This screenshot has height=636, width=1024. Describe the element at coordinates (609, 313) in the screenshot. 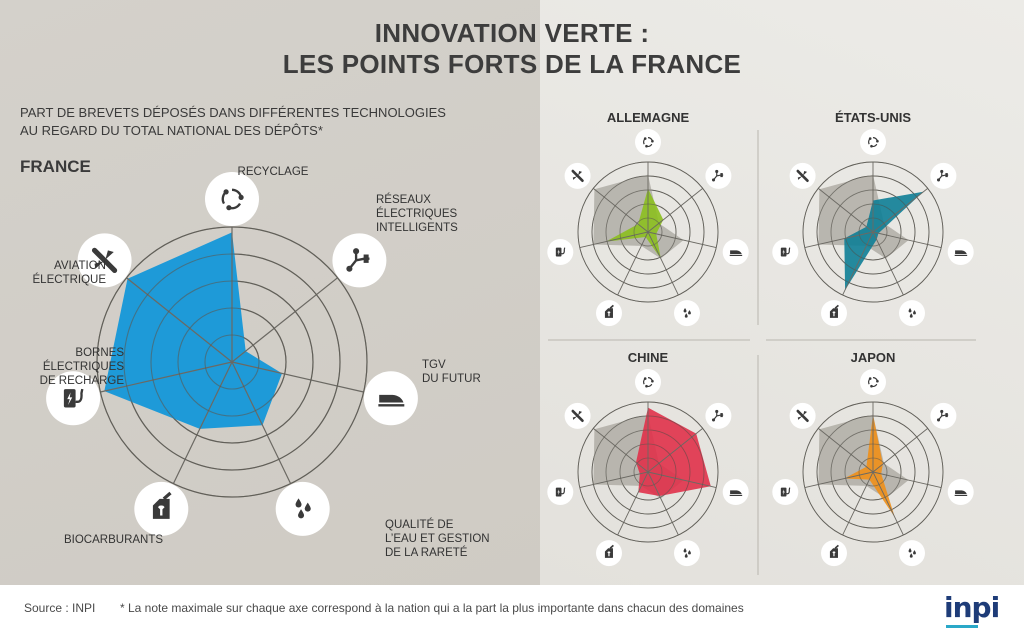

I see `fuel-can-icon` at that location.